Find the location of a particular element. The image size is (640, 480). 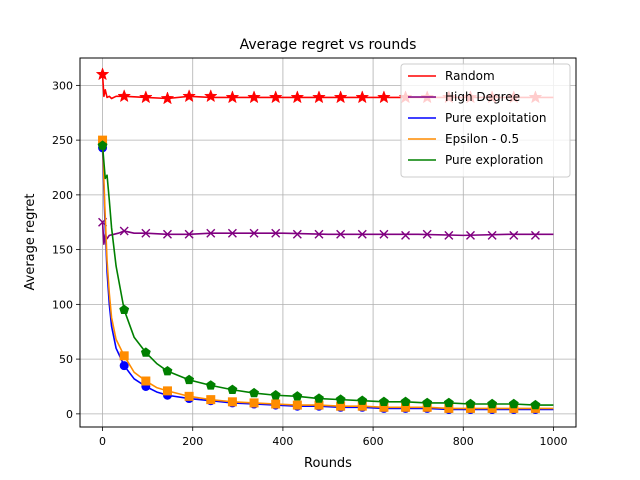

y-tick-label: 200 is located at coordinates (62, 195).